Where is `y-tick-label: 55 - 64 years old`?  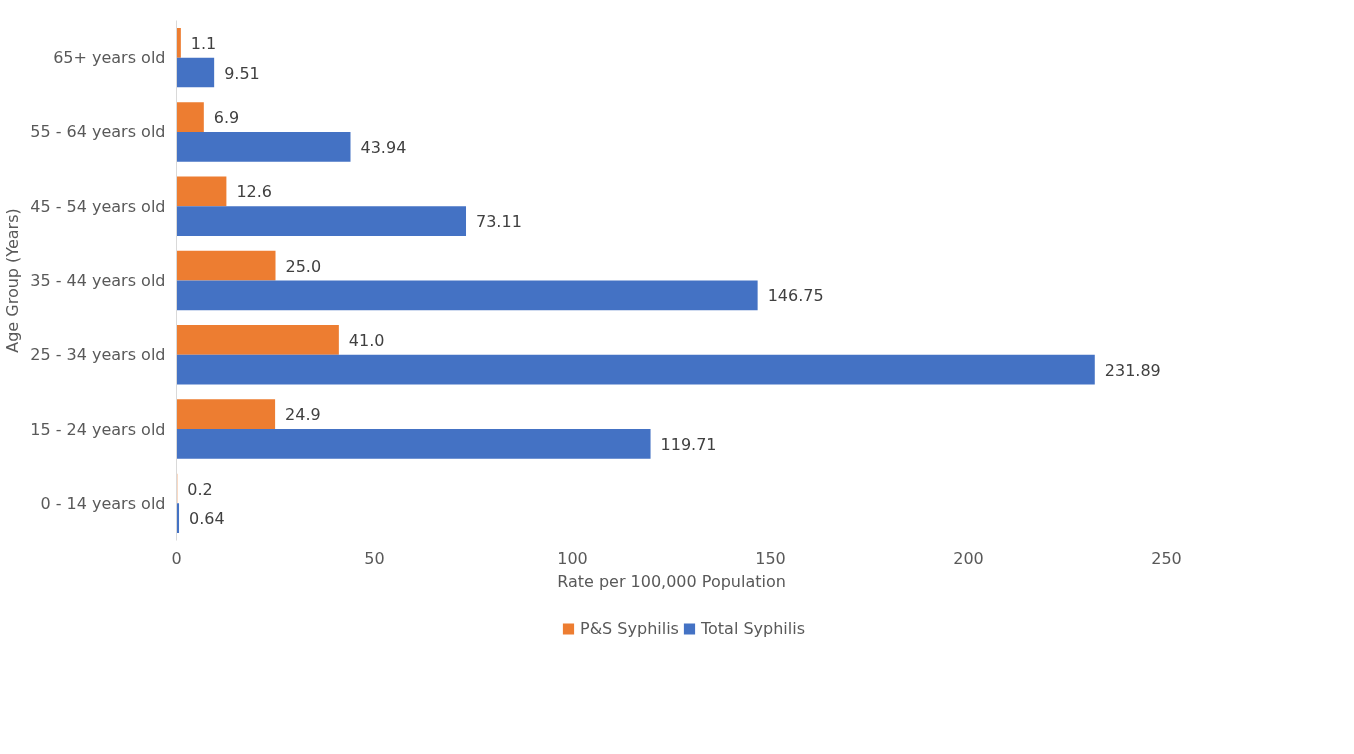
y-tick-label: 55 - 64 years old is located at coordinates (98, 132).